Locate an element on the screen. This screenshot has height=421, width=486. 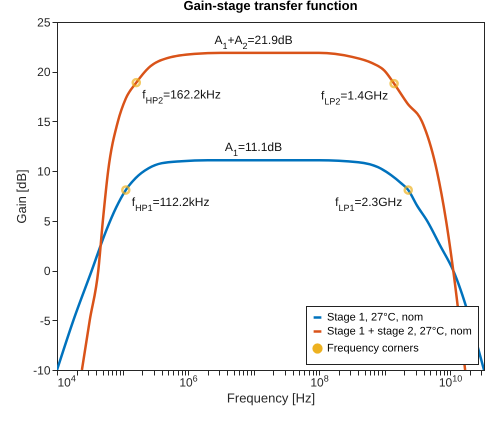
y-tick-label: -10 is located at coordinates (42, 371).